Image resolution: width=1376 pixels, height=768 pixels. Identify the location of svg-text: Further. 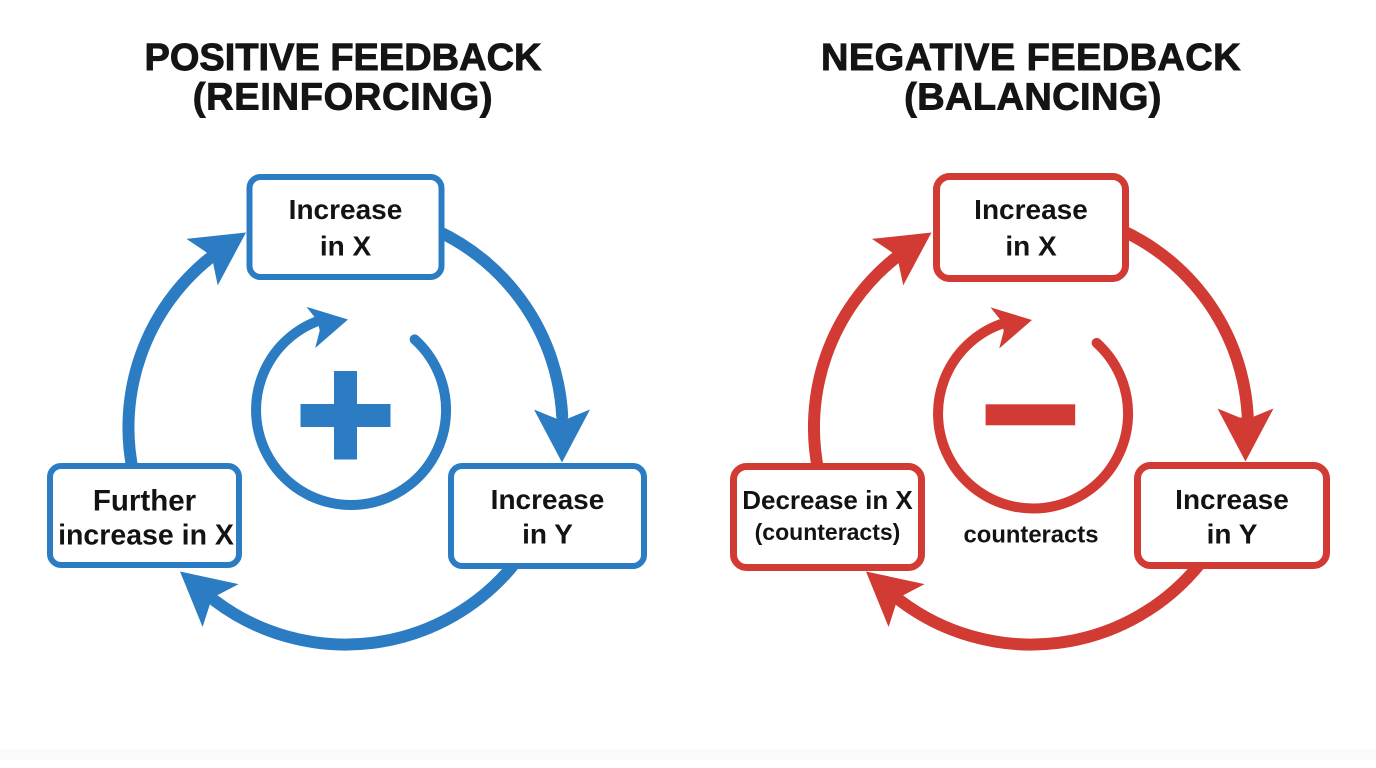
(145, 500).